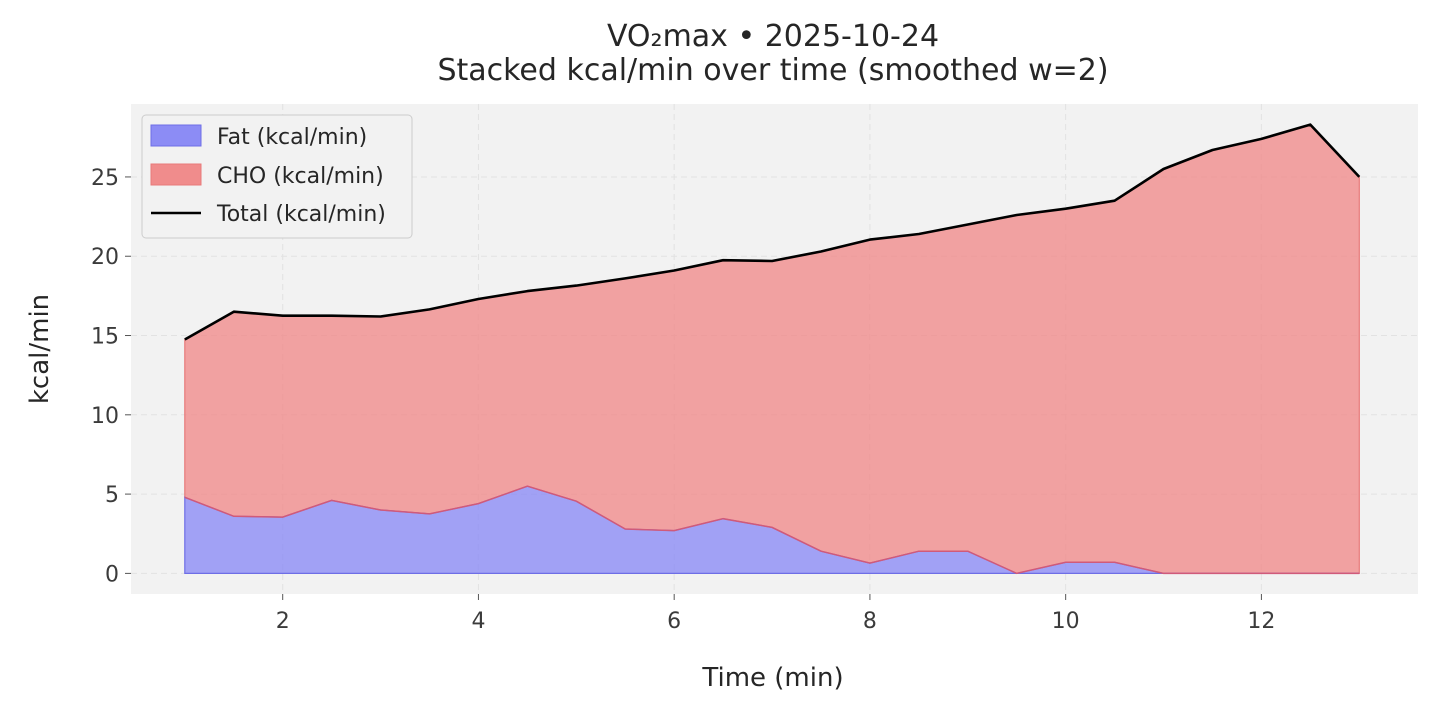 The image size is (1456, 702). I want to click on y-tick-label: 15, so click(105, 337).